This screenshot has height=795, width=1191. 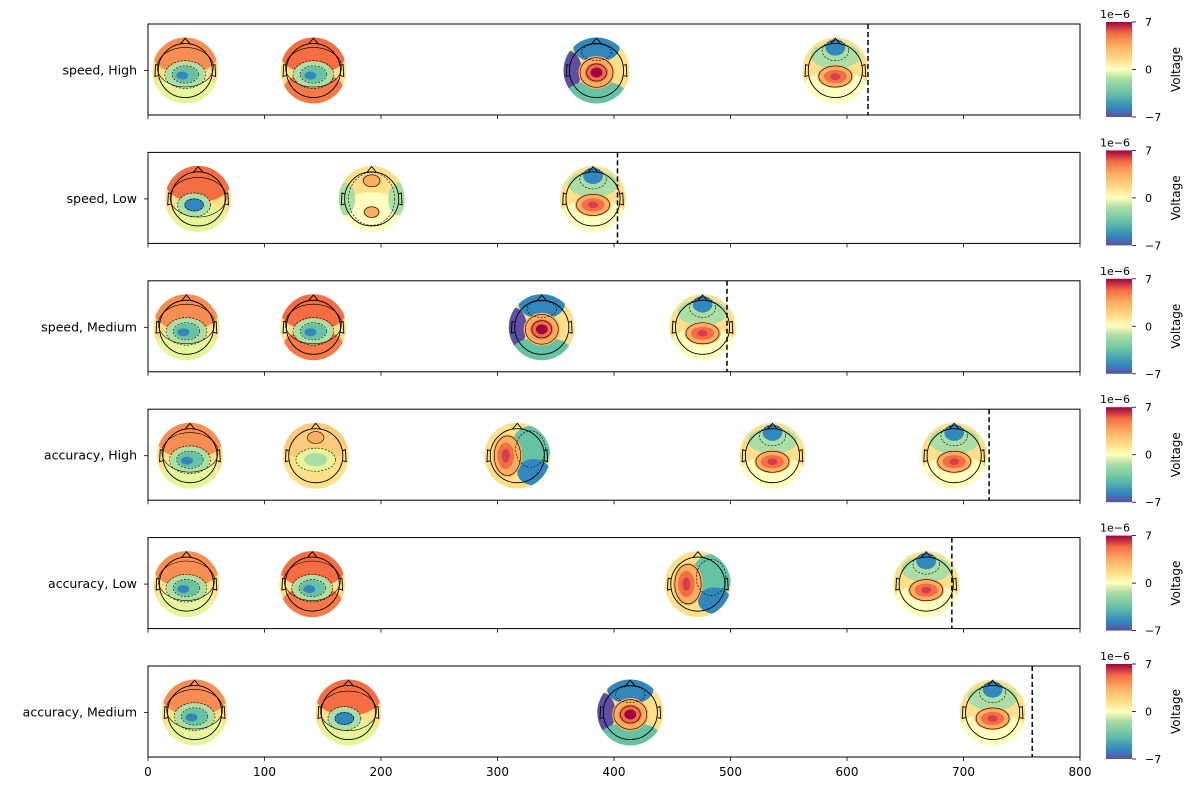 I want to click on row-label: accuracy, High, so click(x=90, y=455).